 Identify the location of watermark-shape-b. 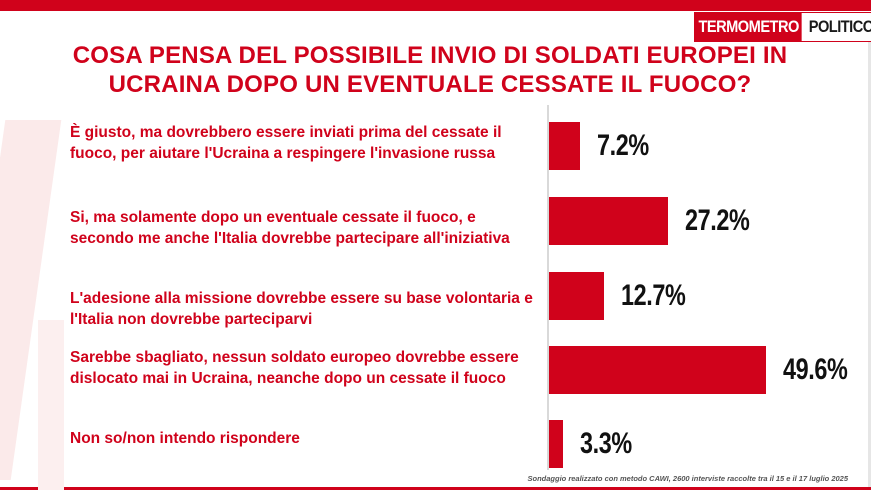
(51, 405).